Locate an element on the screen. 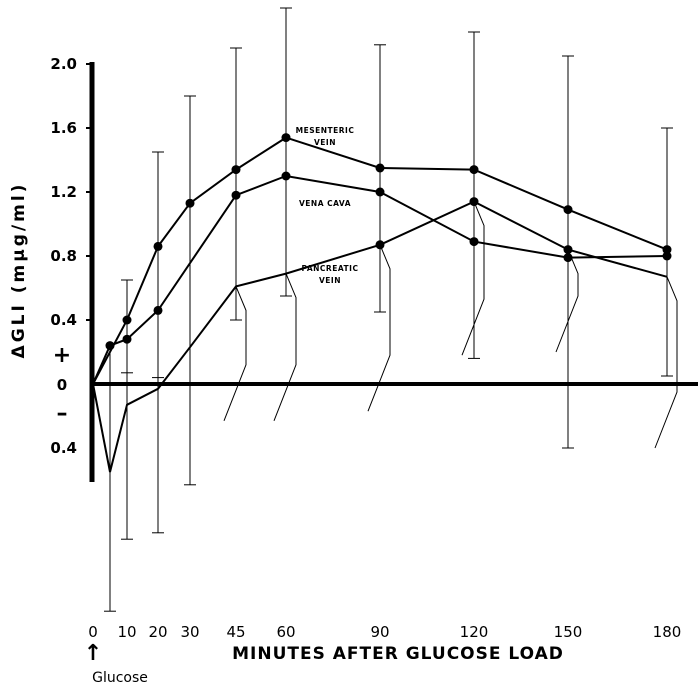 This screenshot has height=688, width=698. series-label-mesenteric: MESENTERIC VEIN is located at coordinates (325, 136).